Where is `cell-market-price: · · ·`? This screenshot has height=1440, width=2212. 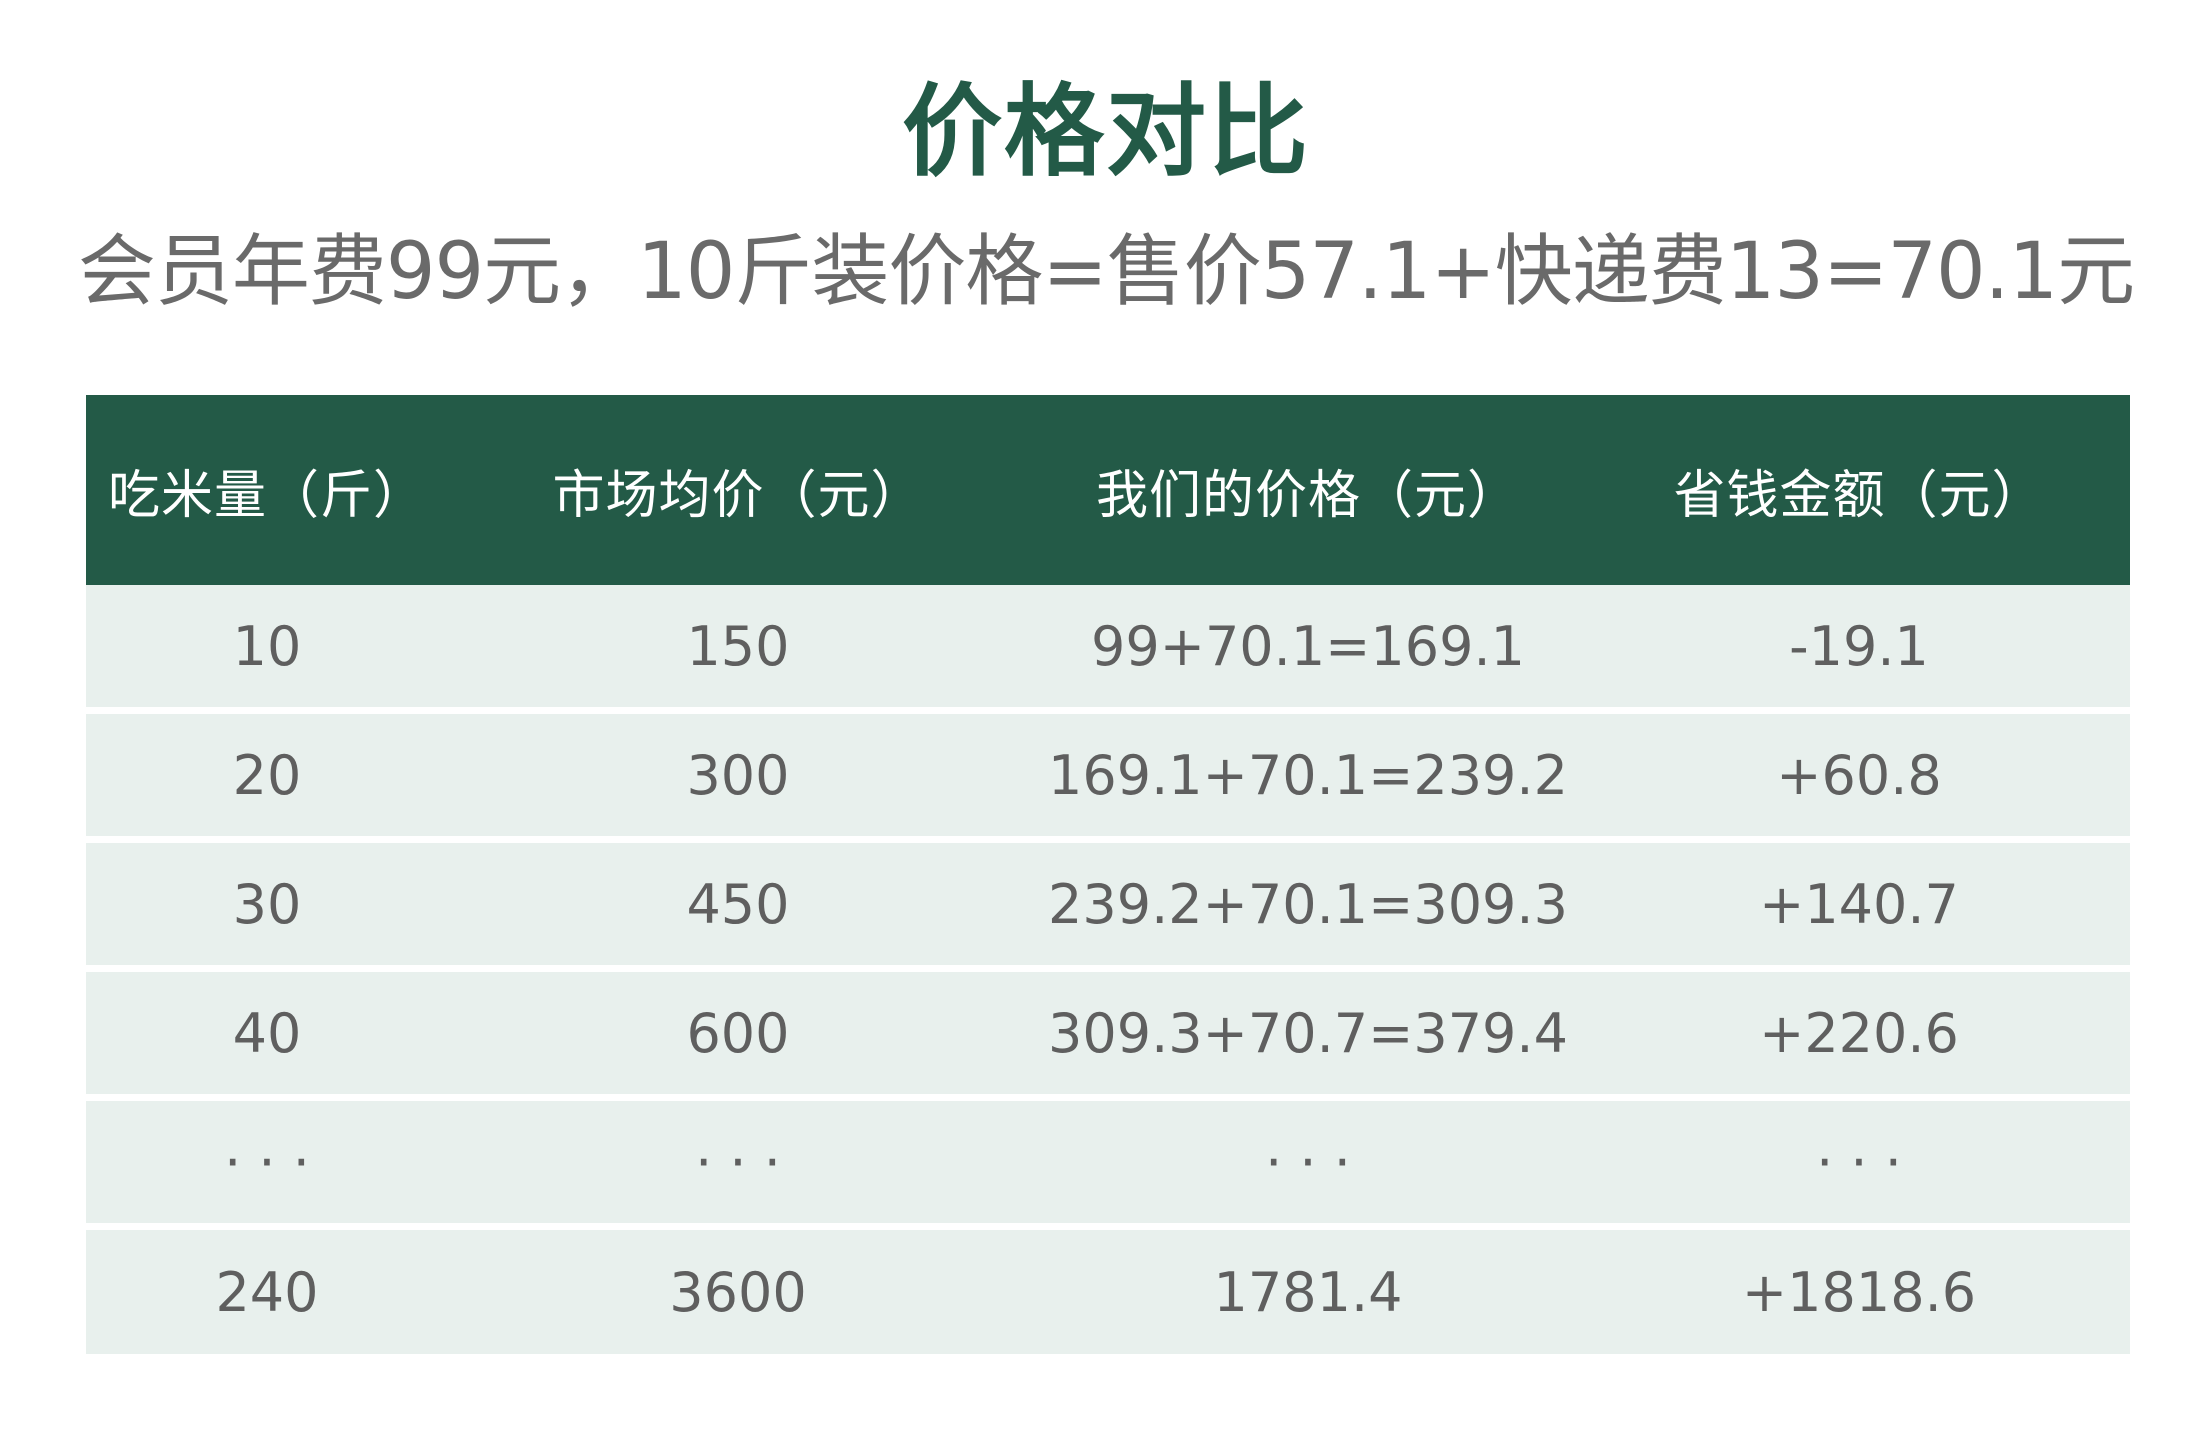 cell-market-price: · · · is located at coordinates (738, 1162).